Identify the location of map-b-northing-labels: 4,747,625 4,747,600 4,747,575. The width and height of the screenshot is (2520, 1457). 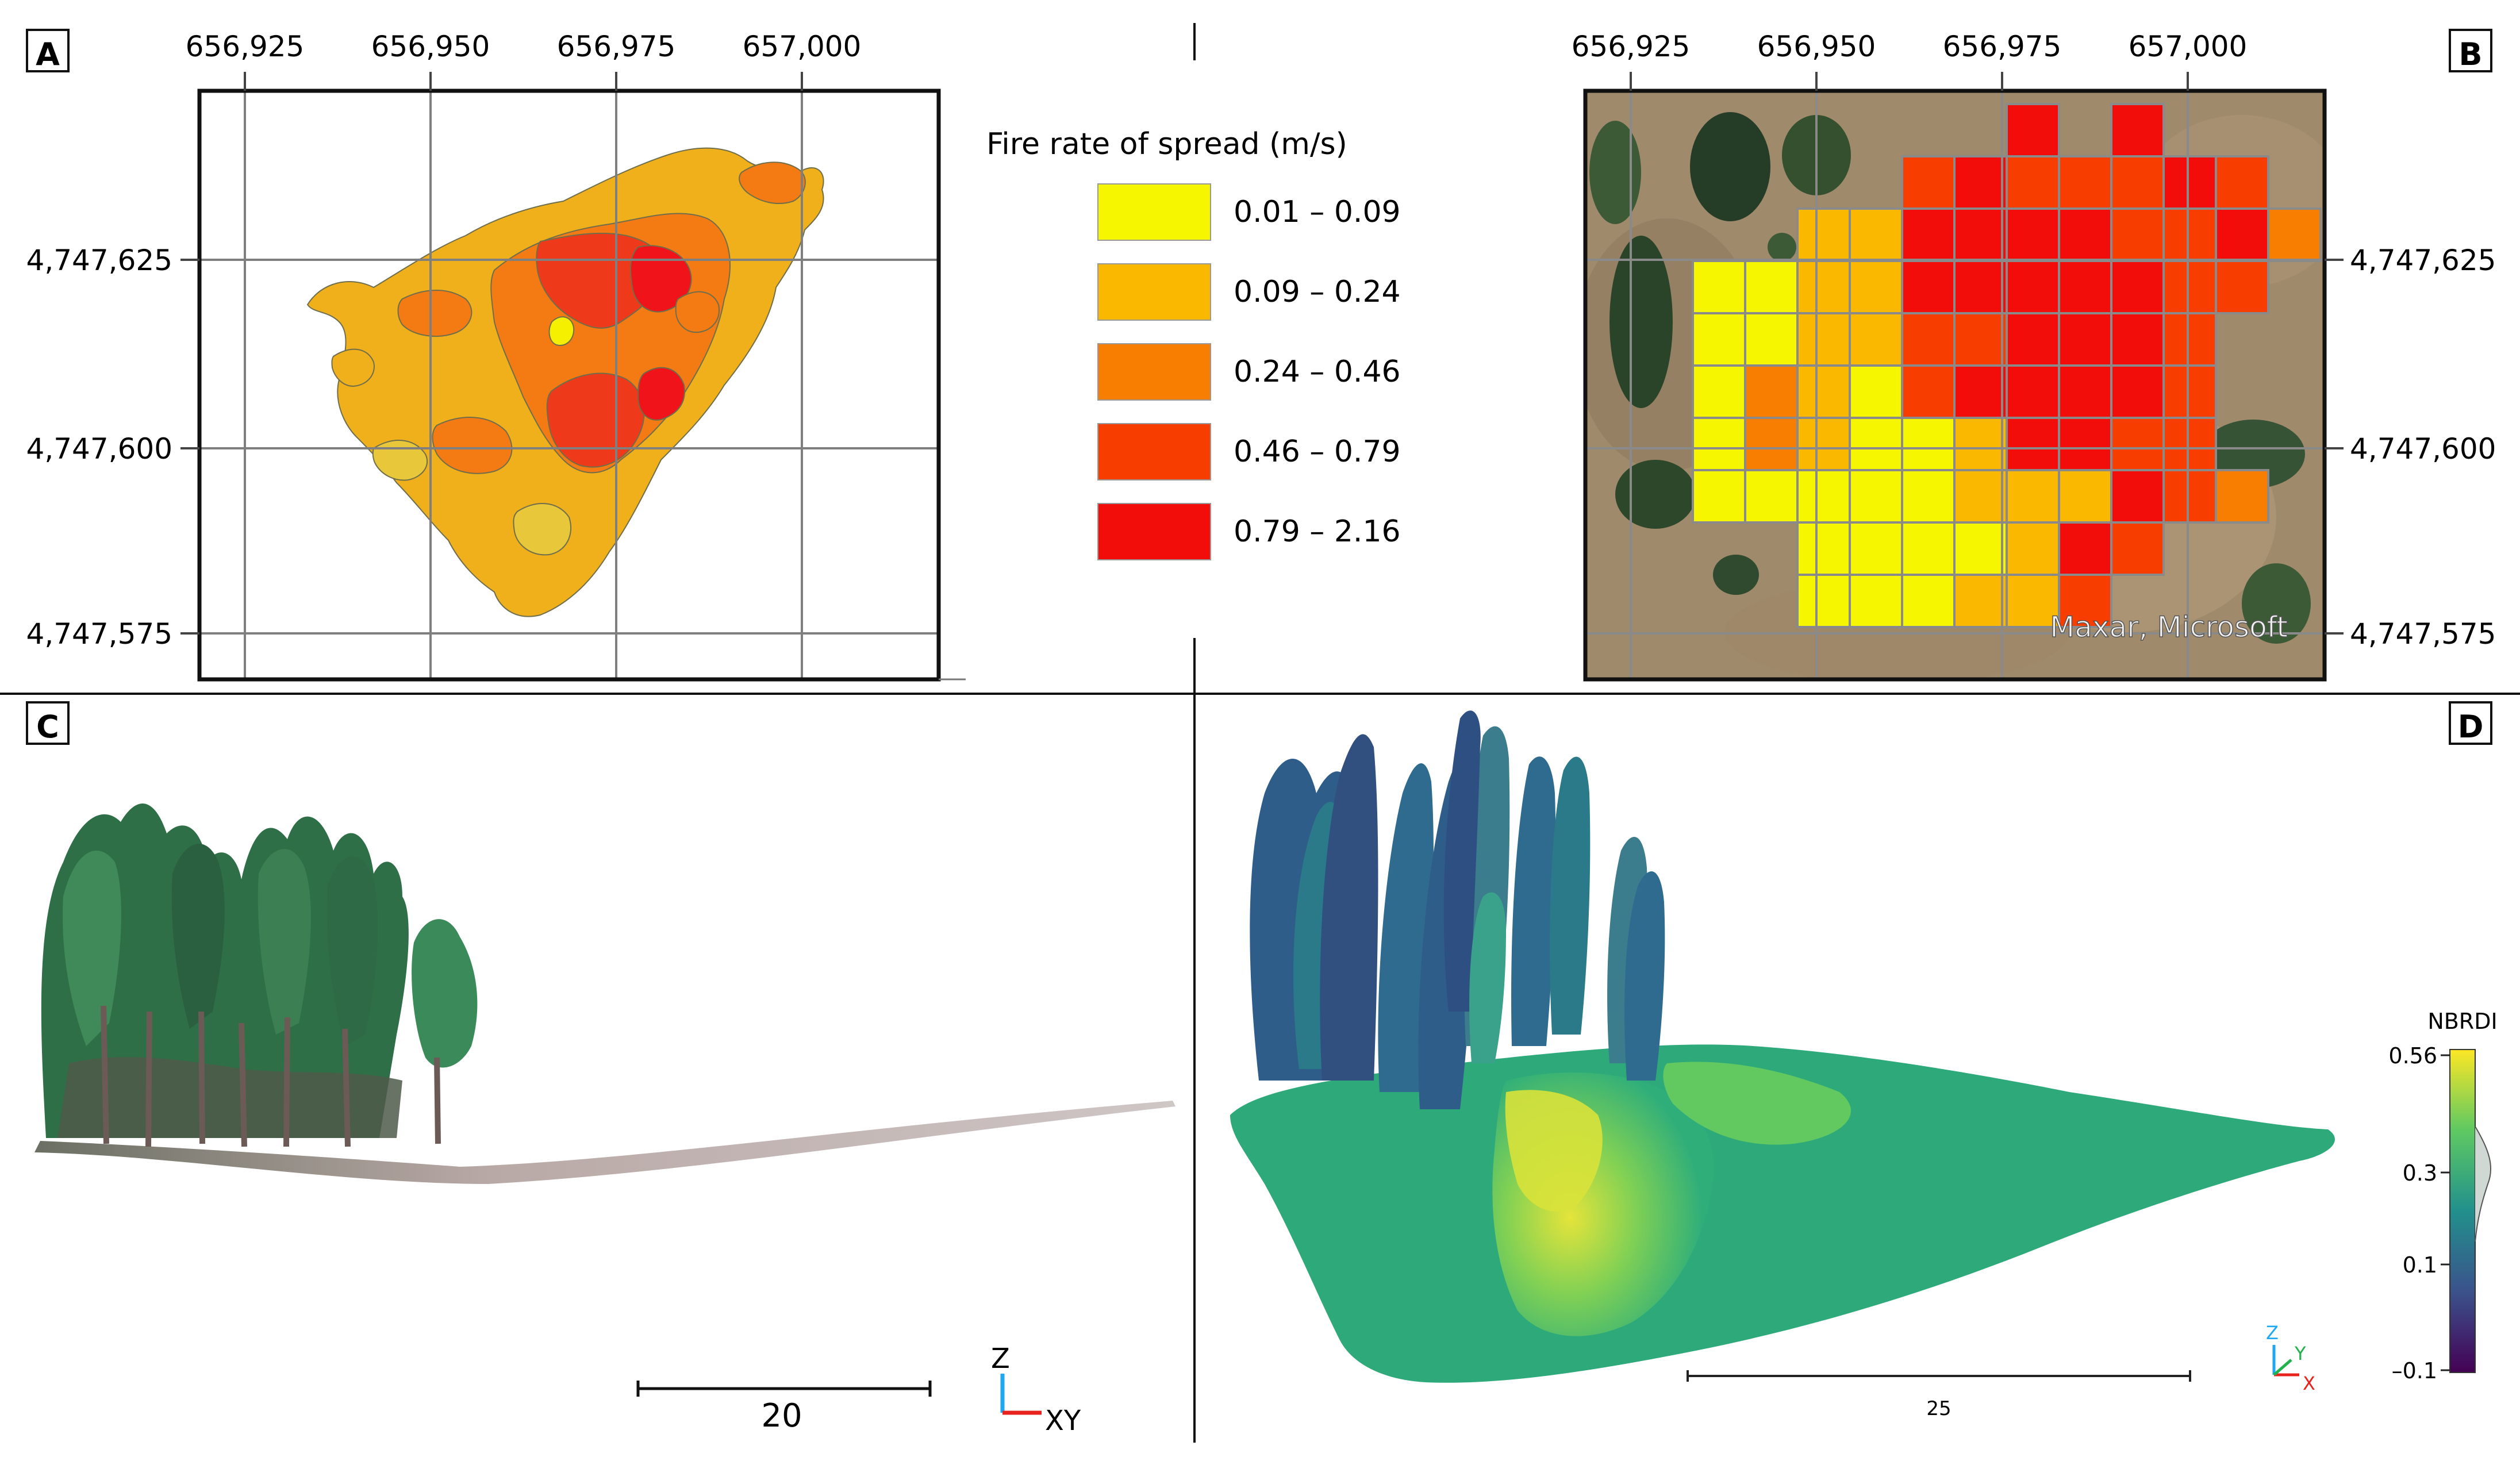
(2423, 447).